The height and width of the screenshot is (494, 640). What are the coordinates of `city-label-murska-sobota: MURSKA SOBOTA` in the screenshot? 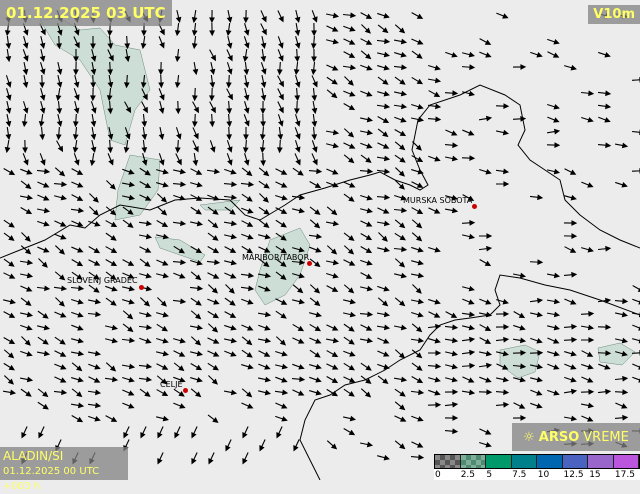 It's located at (437, 200).